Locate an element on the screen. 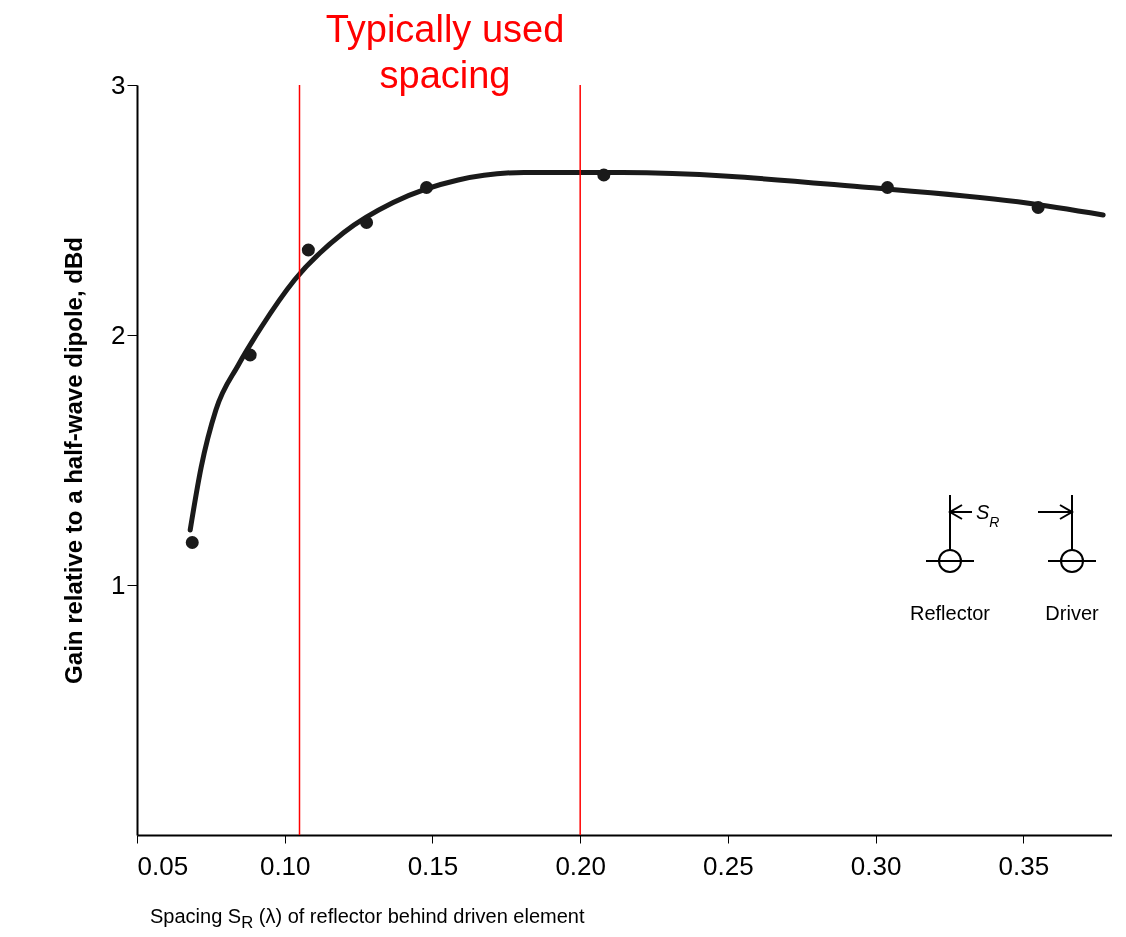 The image size is (1126, 937). x-tick-label: 0.35 is located at coordinates (1024, 865).